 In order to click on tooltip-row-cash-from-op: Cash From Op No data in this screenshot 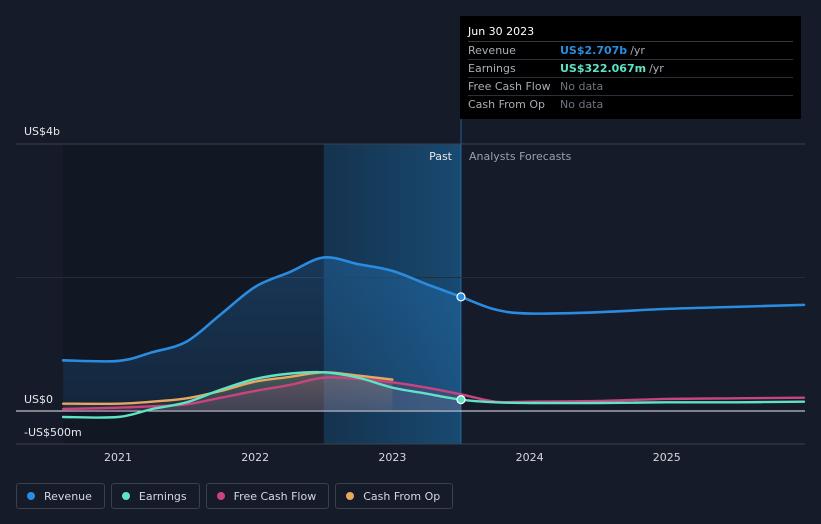, I will do `click(630, 104)`.